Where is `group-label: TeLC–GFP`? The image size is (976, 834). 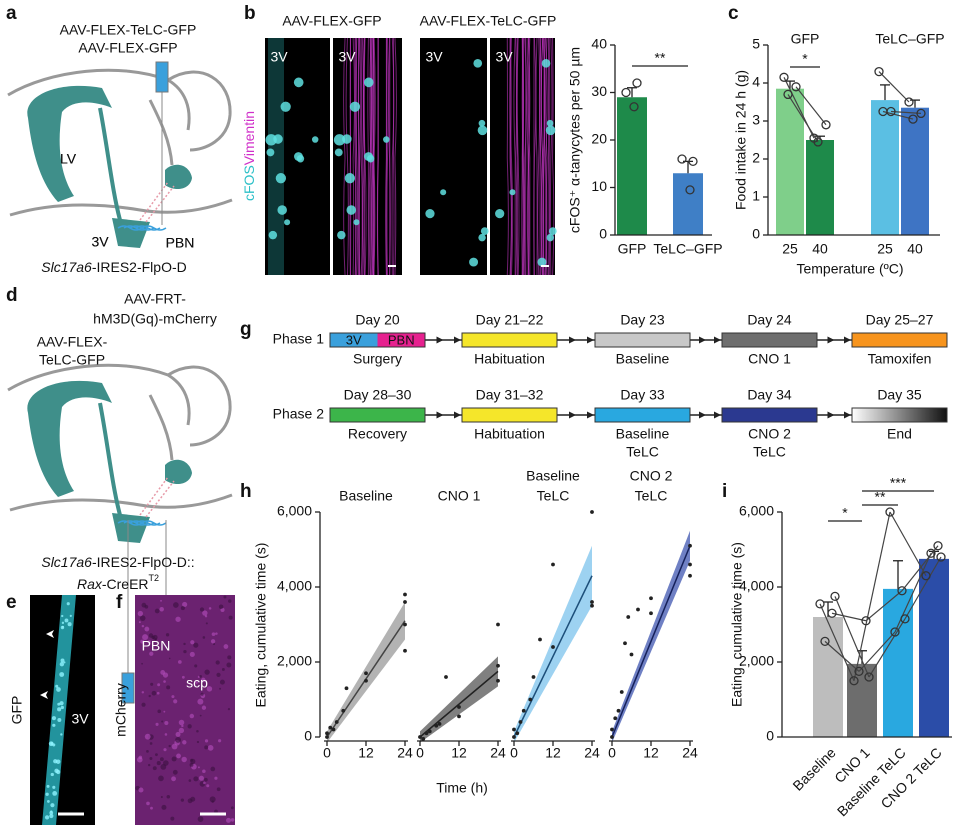 group-label: TeLC–GFP is located at coordinates (909, 39).